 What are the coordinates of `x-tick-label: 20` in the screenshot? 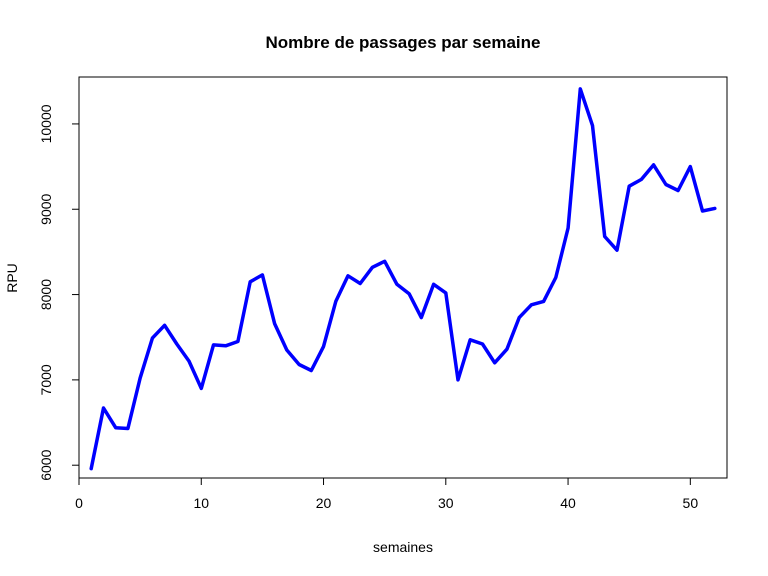 It's located at (324, 503).